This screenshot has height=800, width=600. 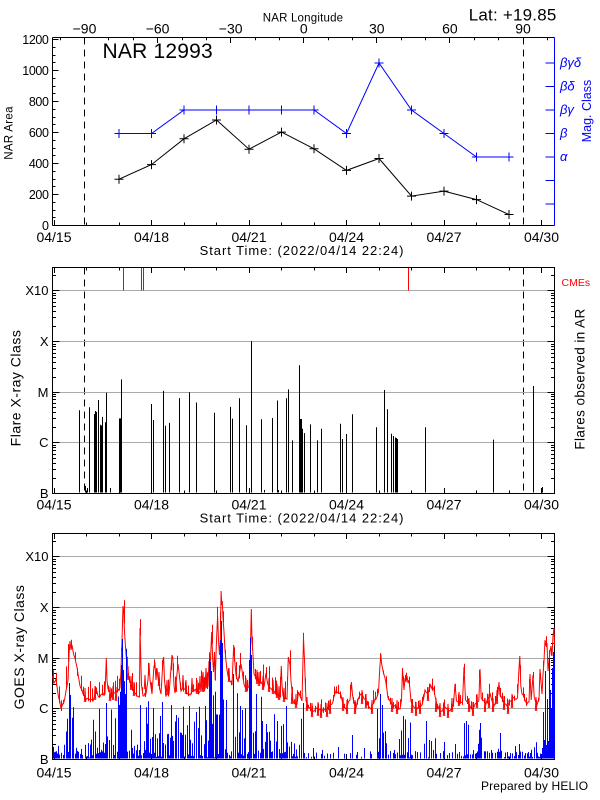 What do you see at coordinates (158, 29) in the screenshot?
I see `svg-text: −60` at bounding box center [158, 29].